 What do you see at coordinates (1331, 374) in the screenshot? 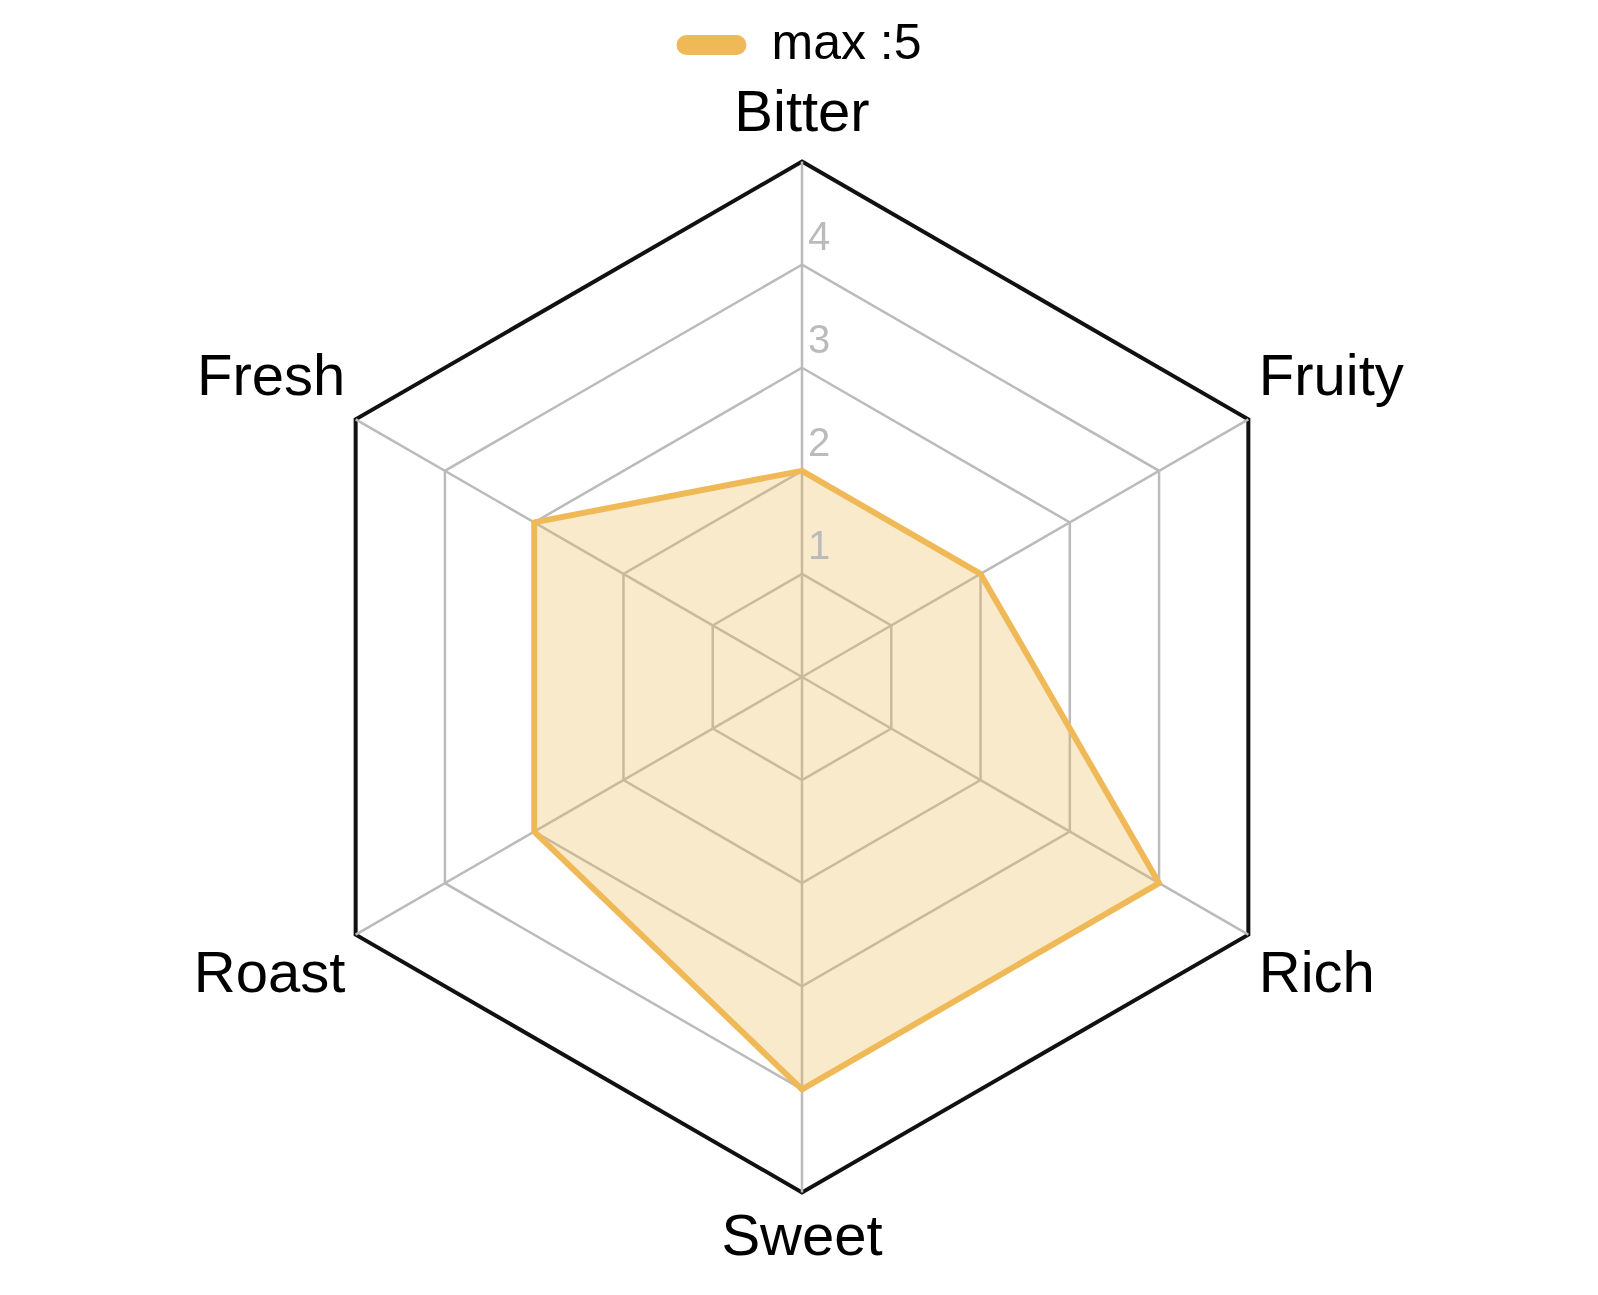
I see `spoke-label: Fruity` at bounding box center [1331, 374].